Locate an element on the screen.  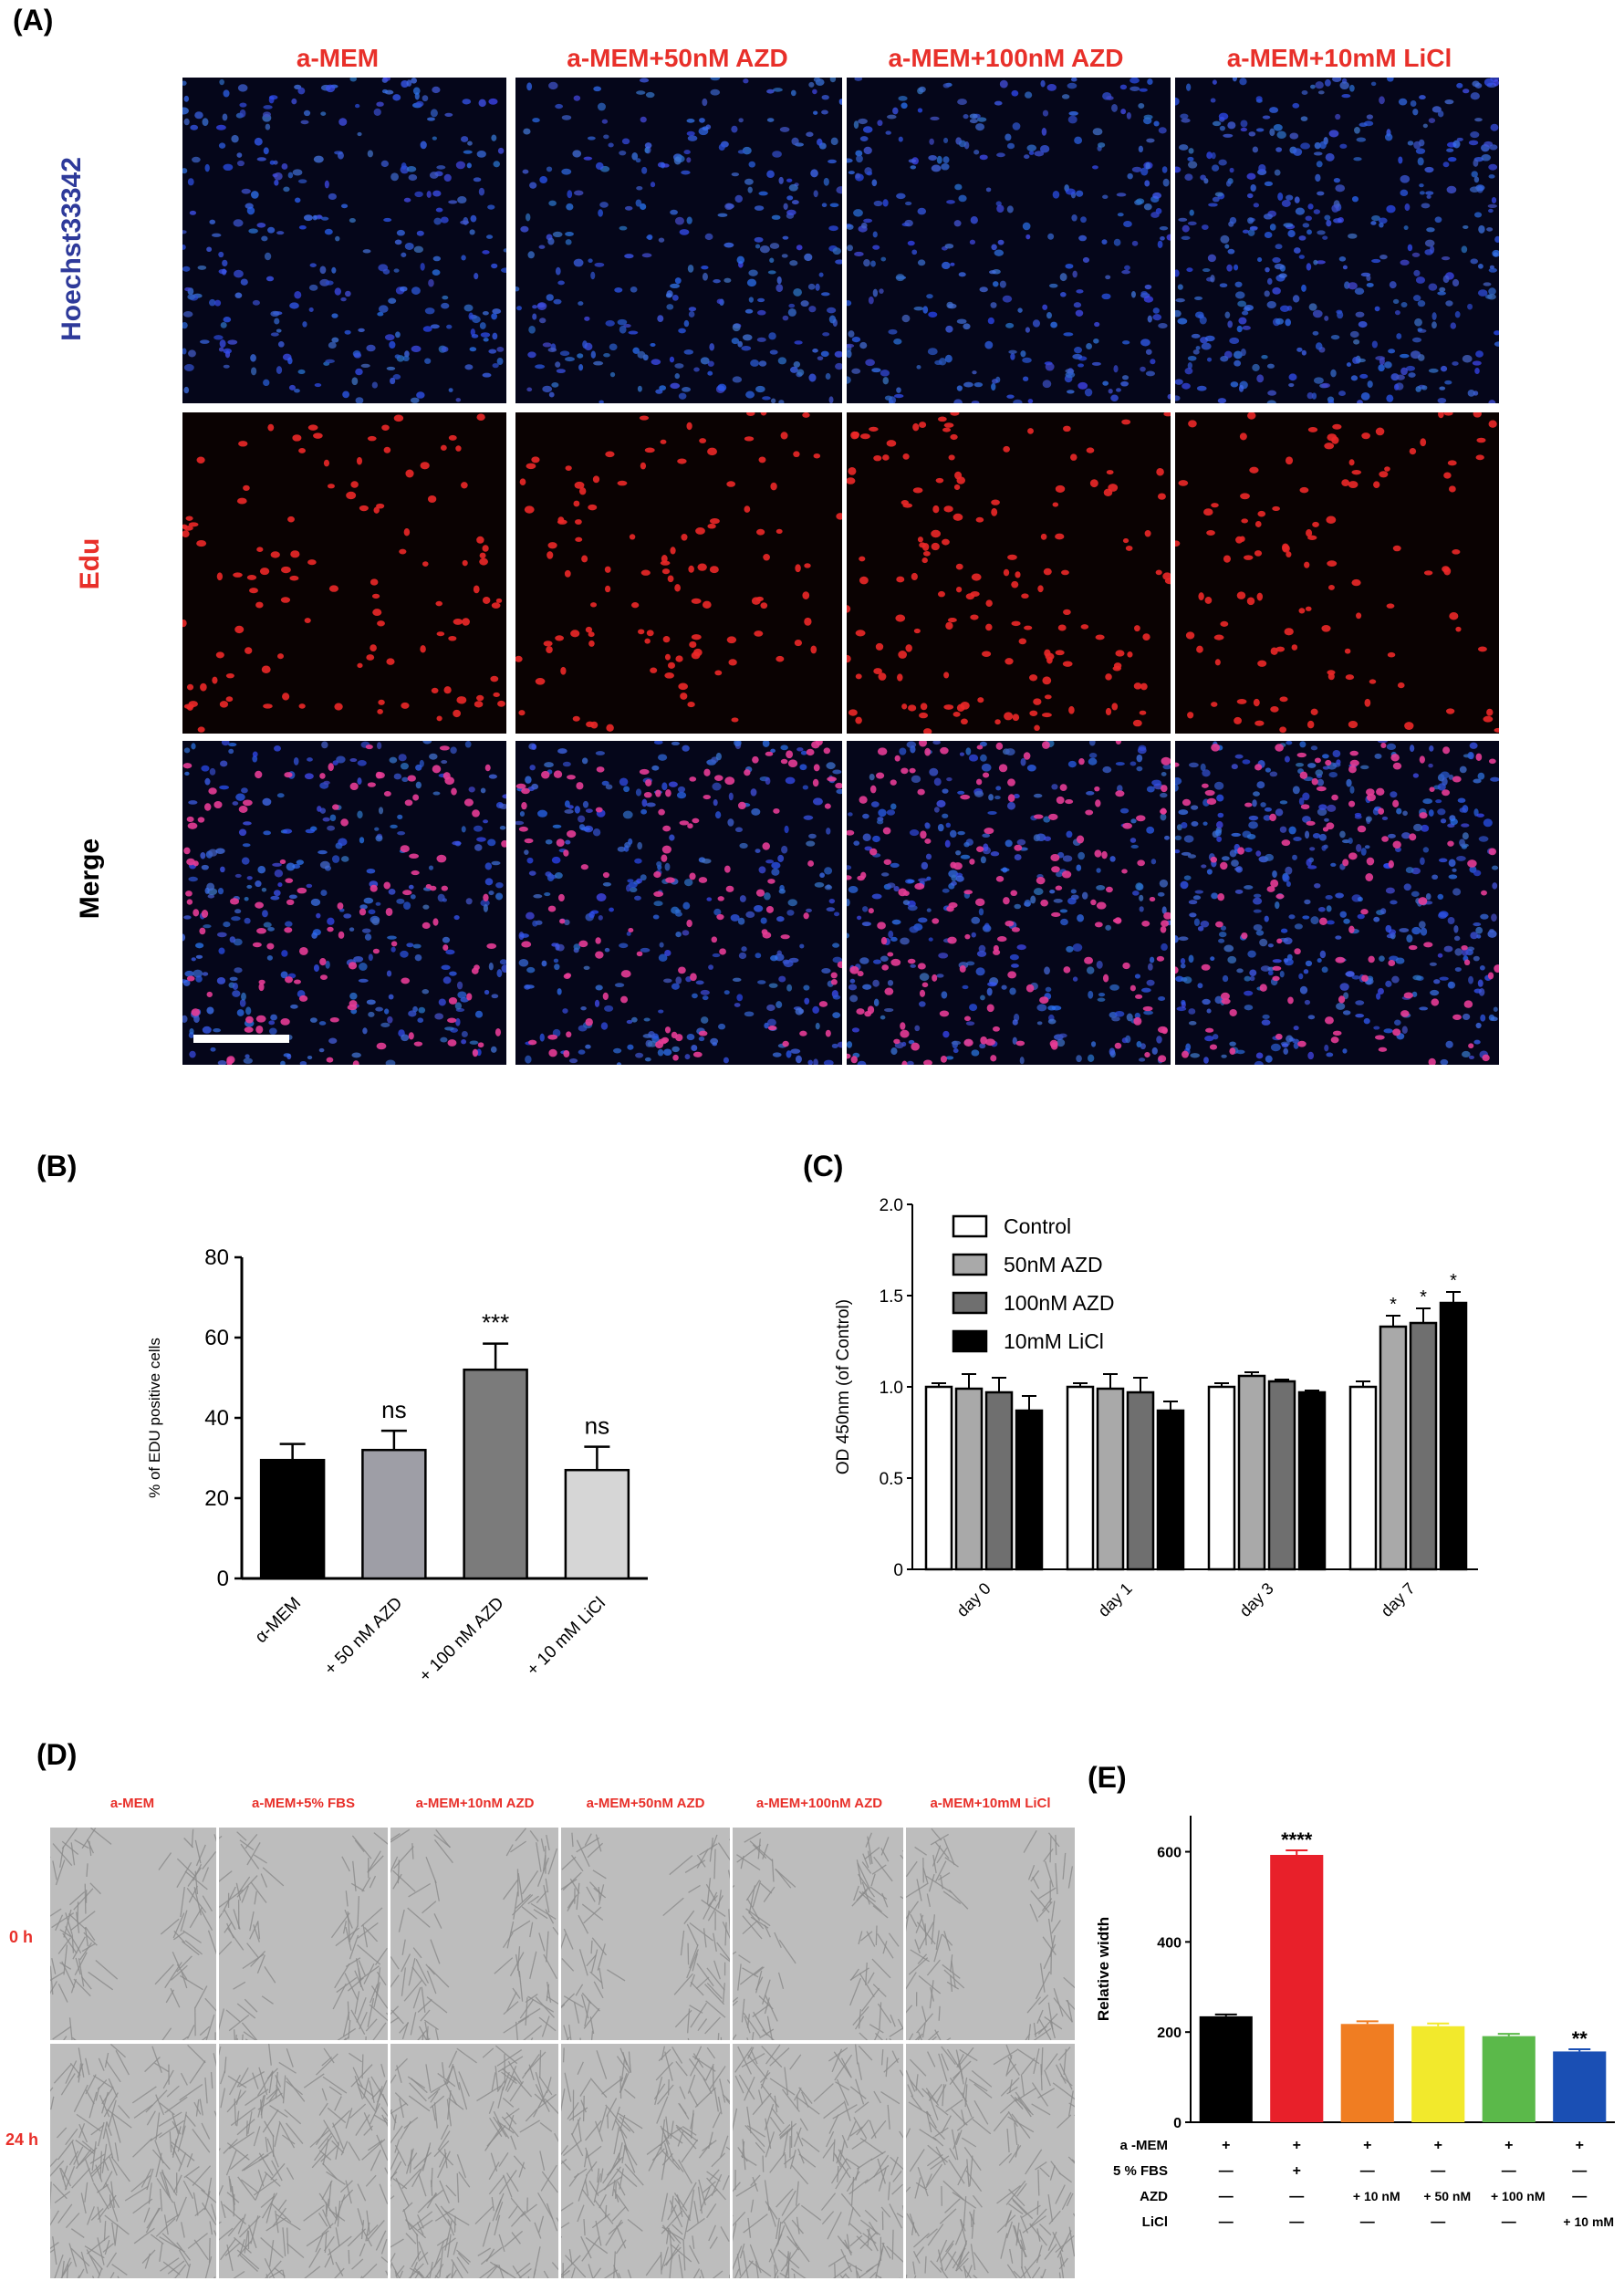
y-tick-label: 20 is located at coordinates (216, 1498).